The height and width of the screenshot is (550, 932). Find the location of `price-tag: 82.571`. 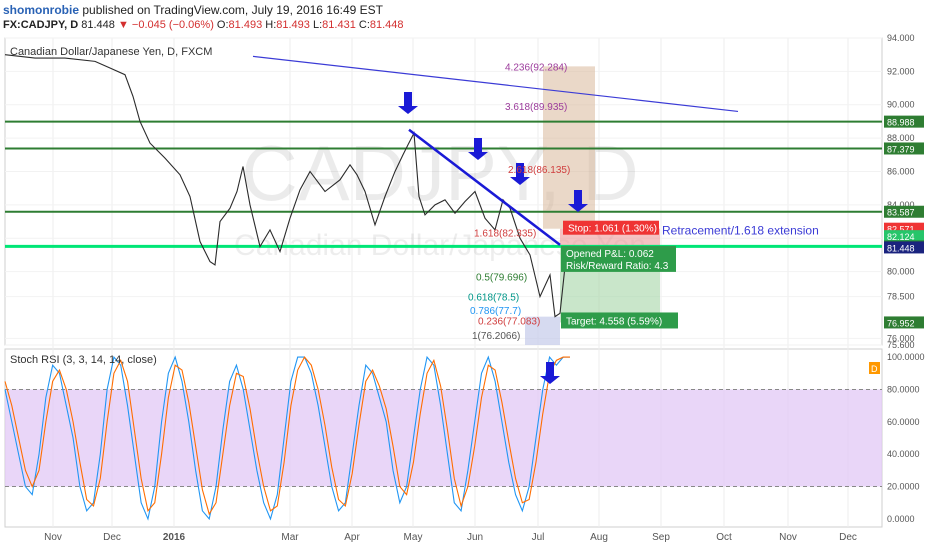

price-tag: 82.571 is located at coordinates (901, 230).